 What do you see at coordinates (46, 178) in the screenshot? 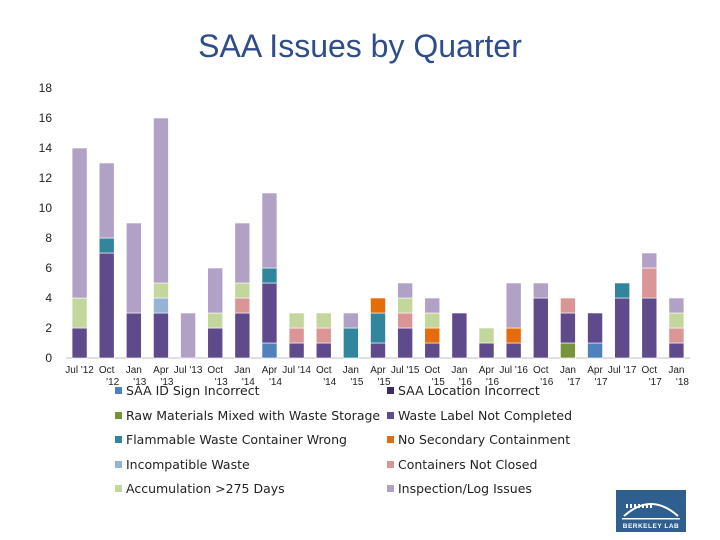
I see `y-tick-label: 12` at bounding box center [46, 178].